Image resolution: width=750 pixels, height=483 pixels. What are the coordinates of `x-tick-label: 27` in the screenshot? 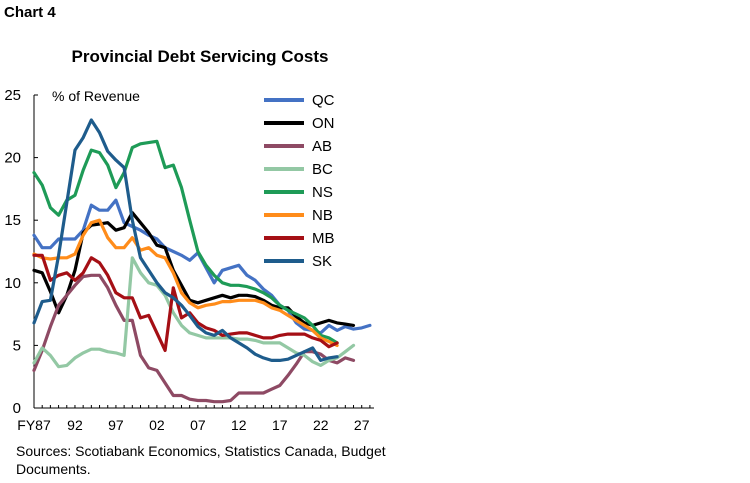 It's located at (362, 425).